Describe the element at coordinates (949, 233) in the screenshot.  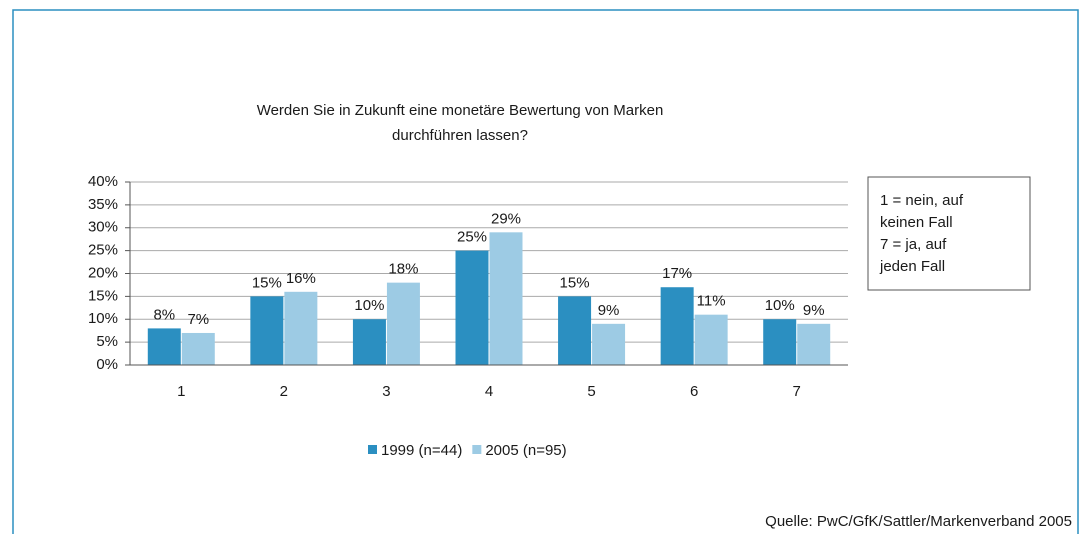
I see `note-box` at that location.